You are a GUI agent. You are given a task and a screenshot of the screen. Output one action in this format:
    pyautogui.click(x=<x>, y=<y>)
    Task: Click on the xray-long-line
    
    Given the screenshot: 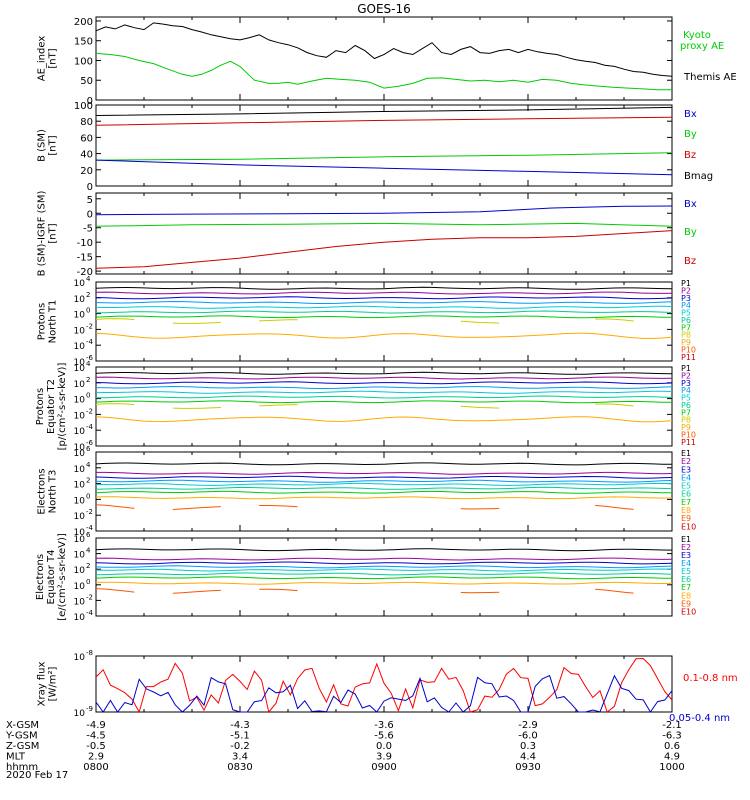 What is the action you would take?
    pyautogui.click(x=384, y=685)
    